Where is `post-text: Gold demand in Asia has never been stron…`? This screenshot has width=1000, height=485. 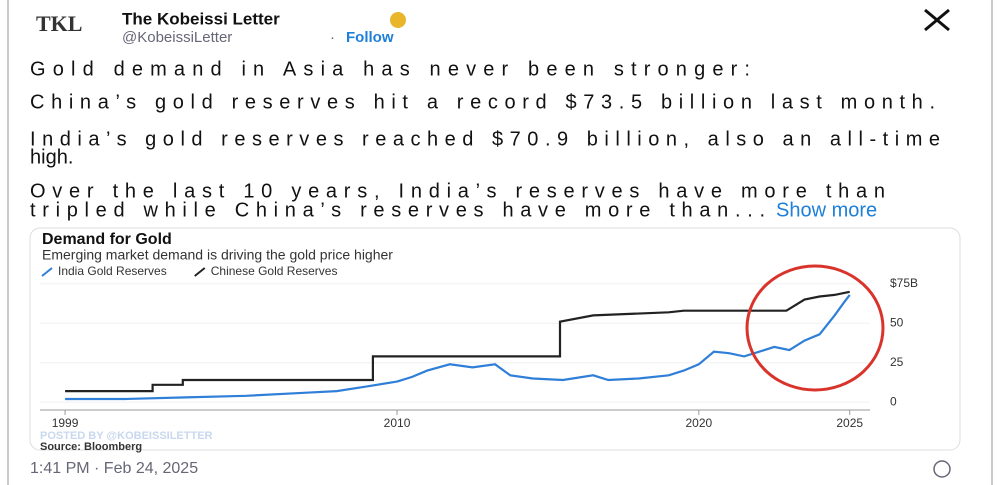
post-text: Gold demand in Asia has never been stron… is located at coordinates (390, 69).